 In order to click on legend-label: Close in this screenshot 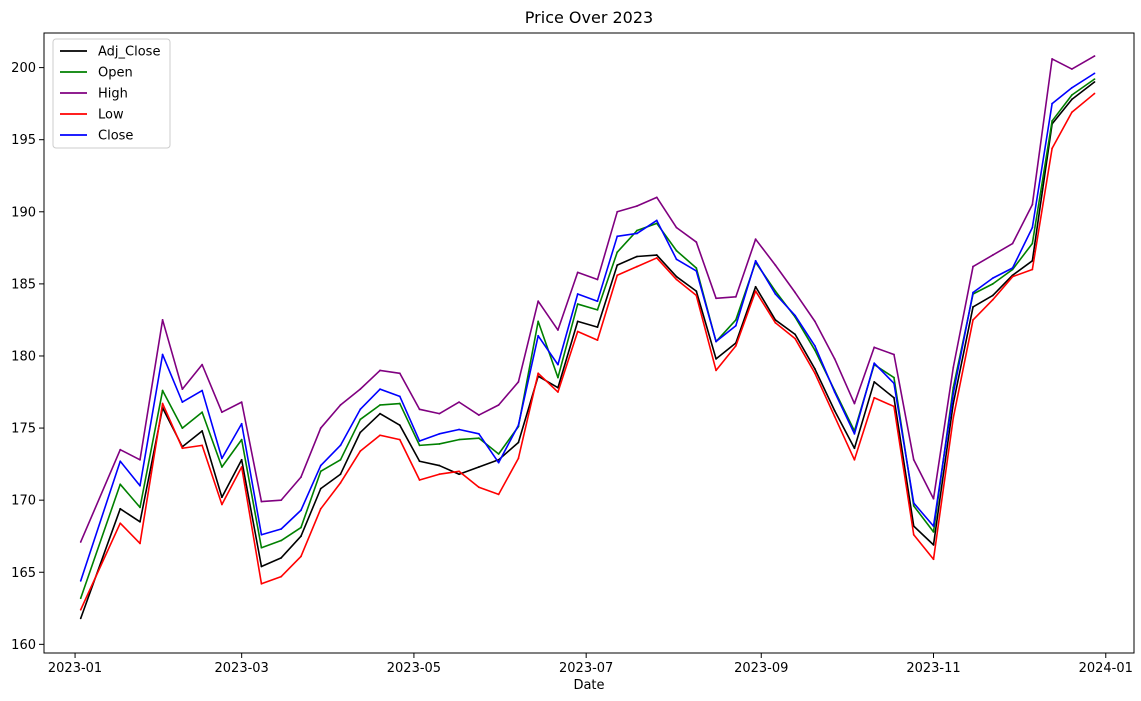, I will do `click(115, 136)`.